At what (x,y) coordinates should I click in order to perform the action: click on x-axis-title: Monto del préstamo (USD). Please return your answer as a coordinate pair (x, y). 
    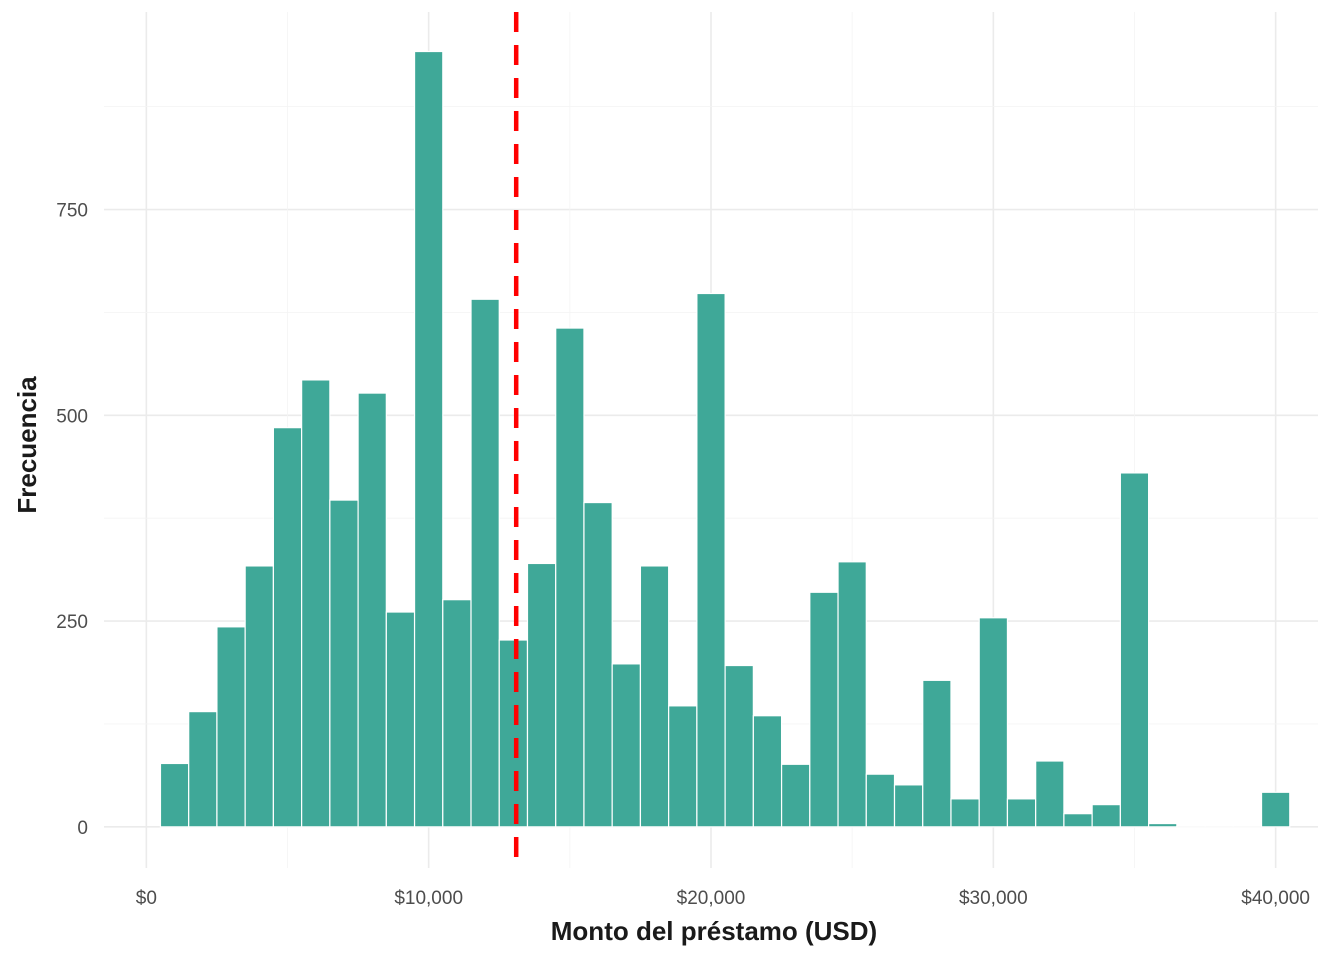
    Looking at the image, I should click on (714, 931).